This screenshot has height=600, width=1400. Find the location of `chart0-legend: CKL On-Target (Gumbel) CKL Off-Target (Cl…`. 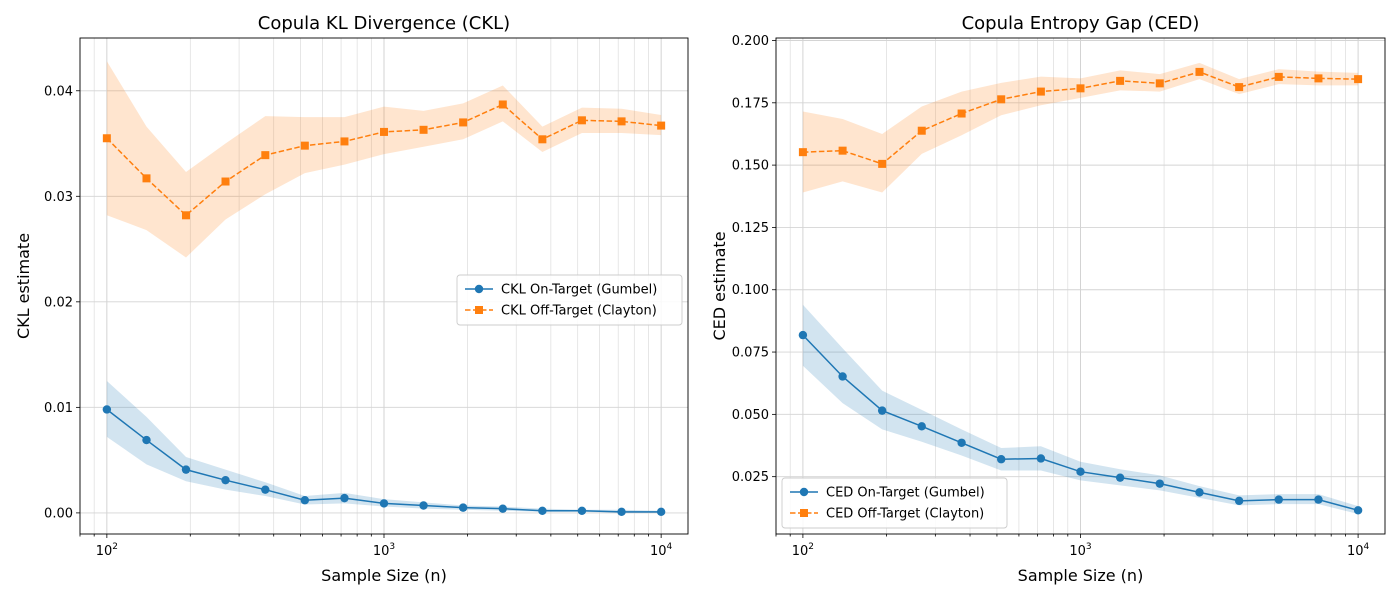

chart0-legend: CKL On-Target (Gumbel) CKL Off-Target (Cl… is located at coordinates (569, 300).